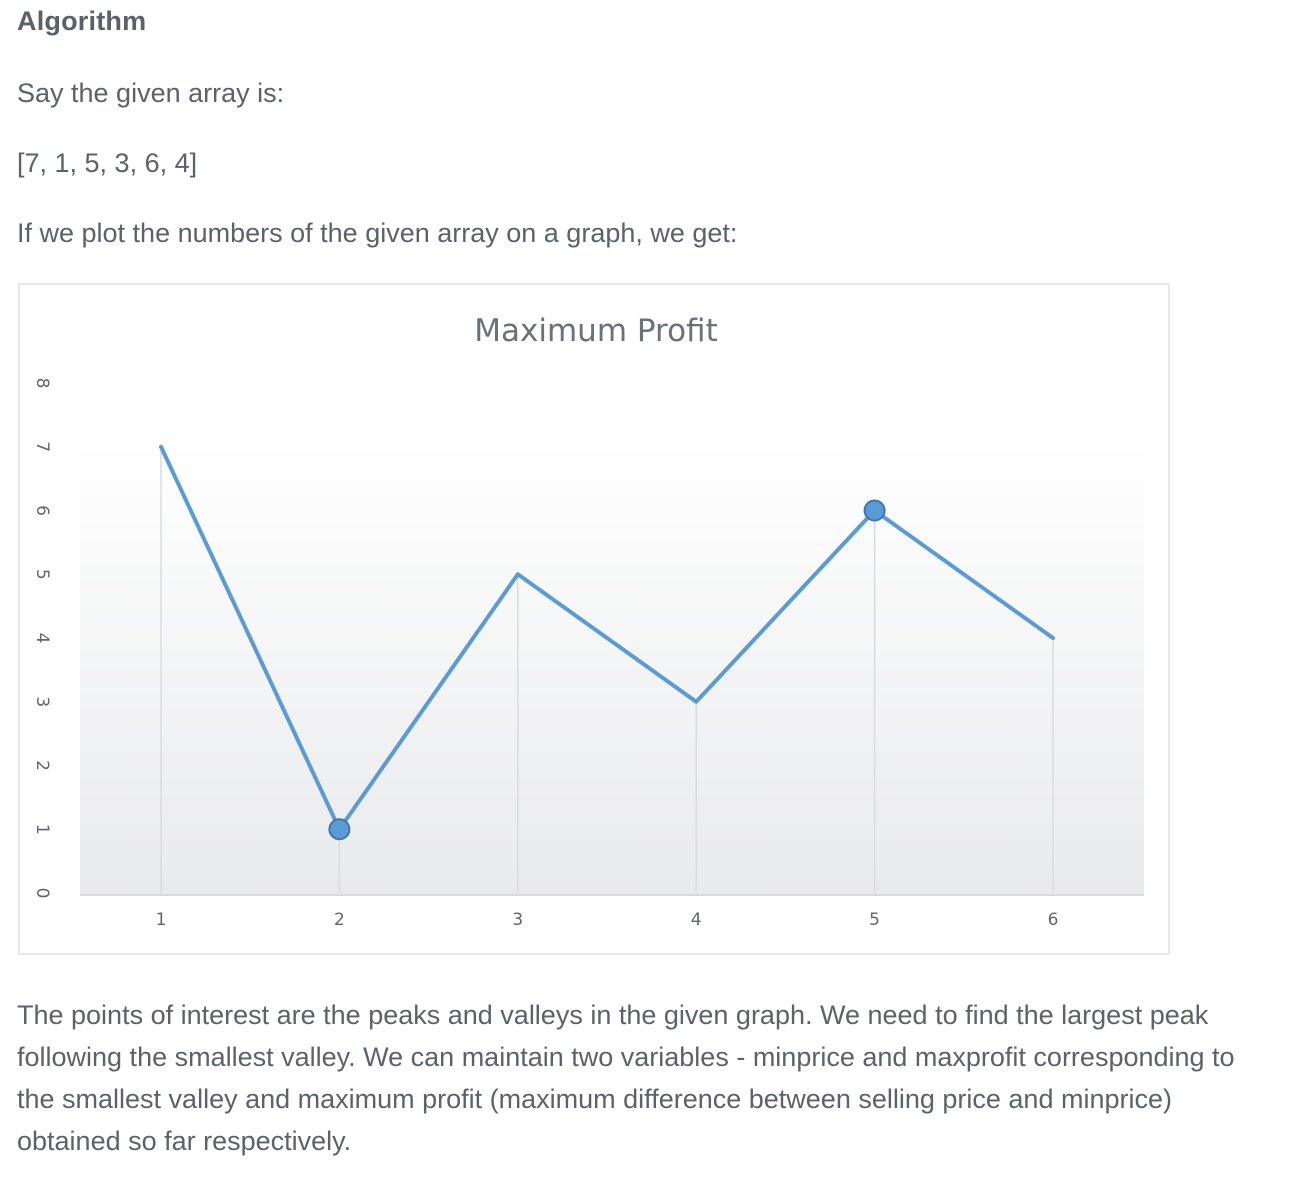  Describe the element at coordinates (874, 920) in the screenshot. I see `x-tick-label: 5` at that location.